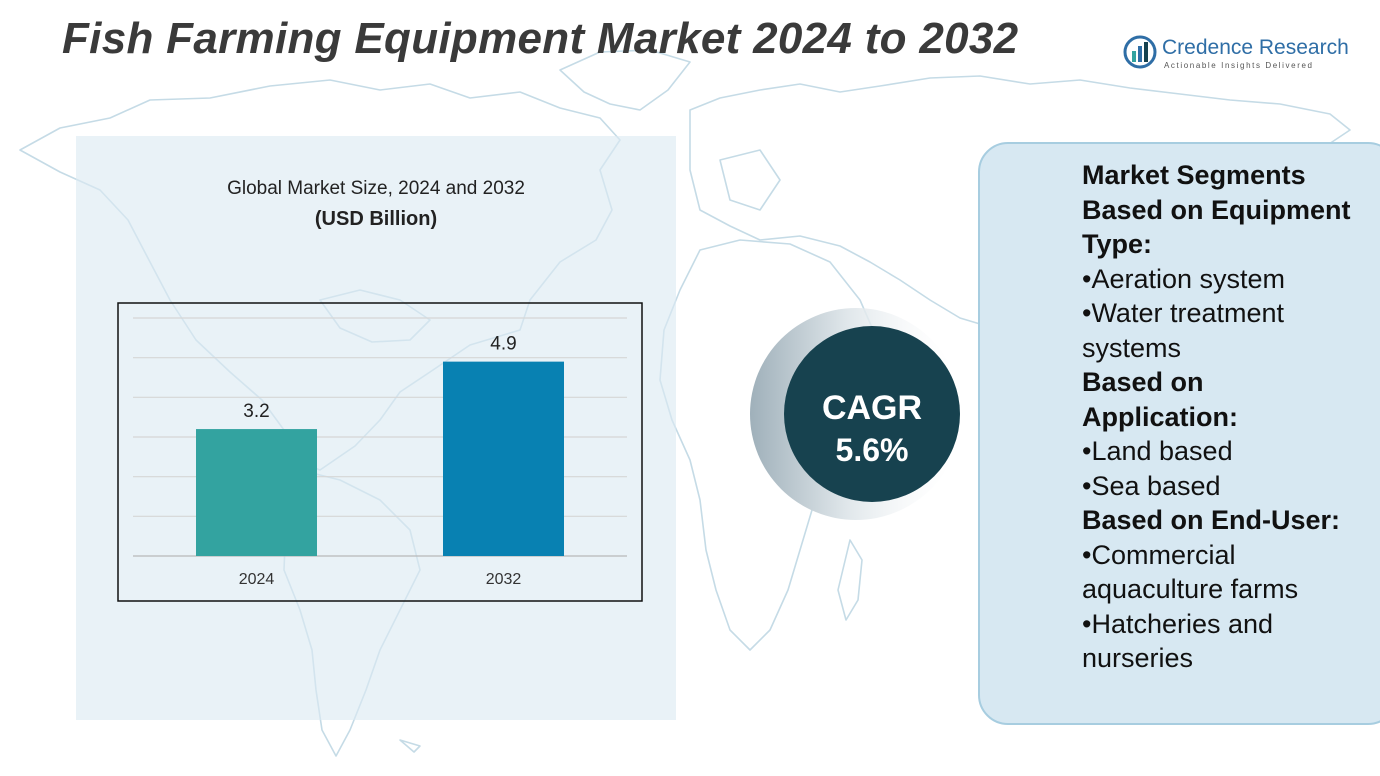 This screenshot has height=776, width=1380. I want to click on segment-item: •Aeration system, so click(1184, 278).